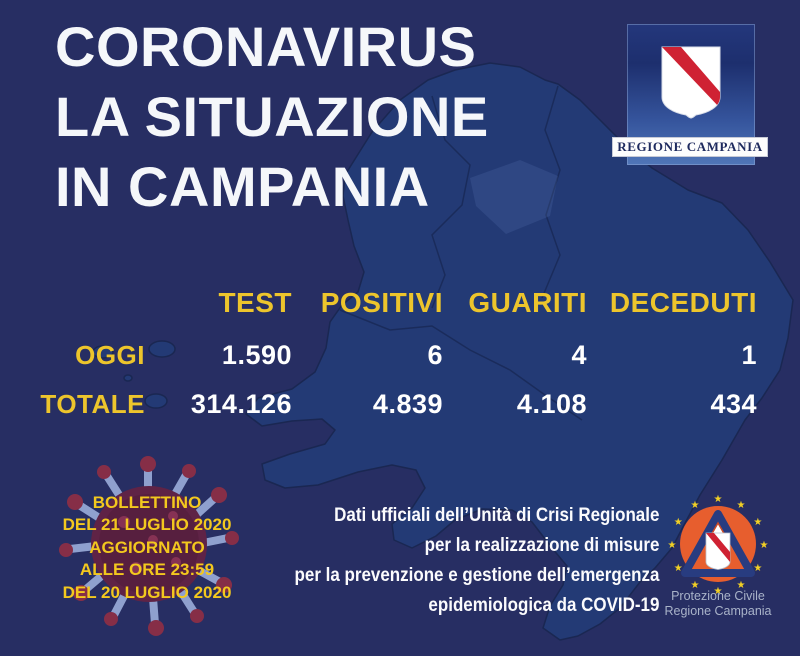 The width and height of the screenshot is (800, 656). I want to click on value-totale-test: 314.126, so click(241, 404).